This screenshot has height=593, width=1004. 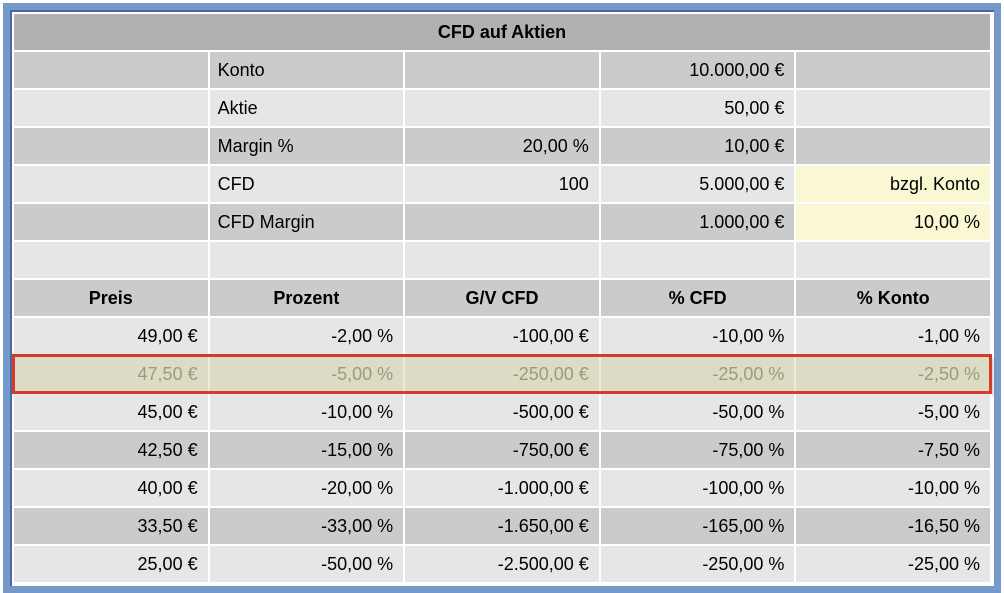 What do you see at coordinates (697, 336) in the screenshot?
I see `cell-percent-cfd: -10,00 %` at bounding box center [697, 336].